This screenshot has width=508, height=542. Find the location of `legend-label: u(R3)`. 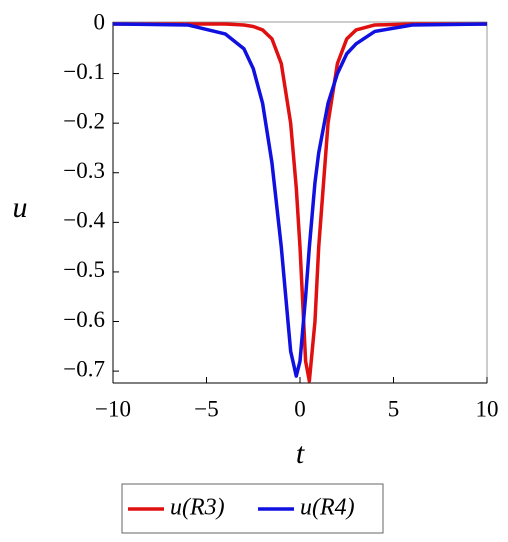

legend-label: u(R3) is located at coordinates (197, 508).